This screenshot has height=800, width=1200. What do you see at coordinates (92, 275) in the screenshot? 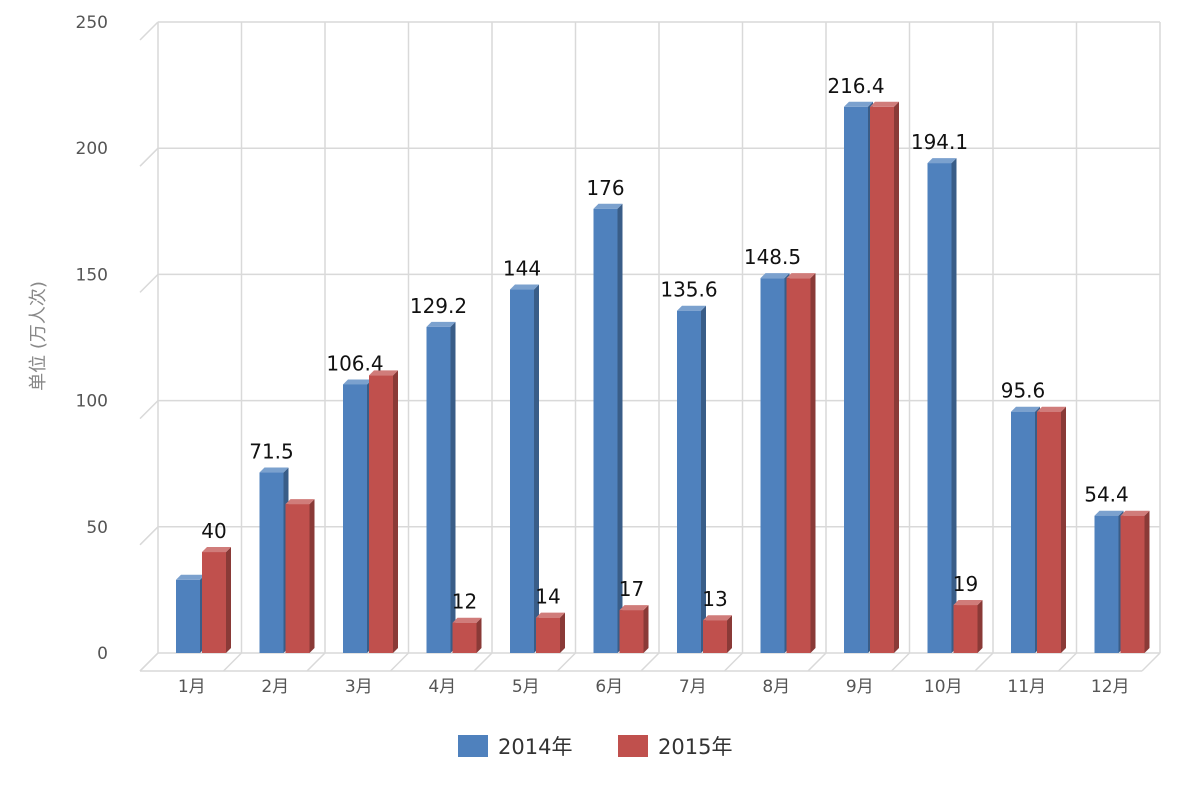
I see `y-tick-label: 150` at bounding box center [92, 275].